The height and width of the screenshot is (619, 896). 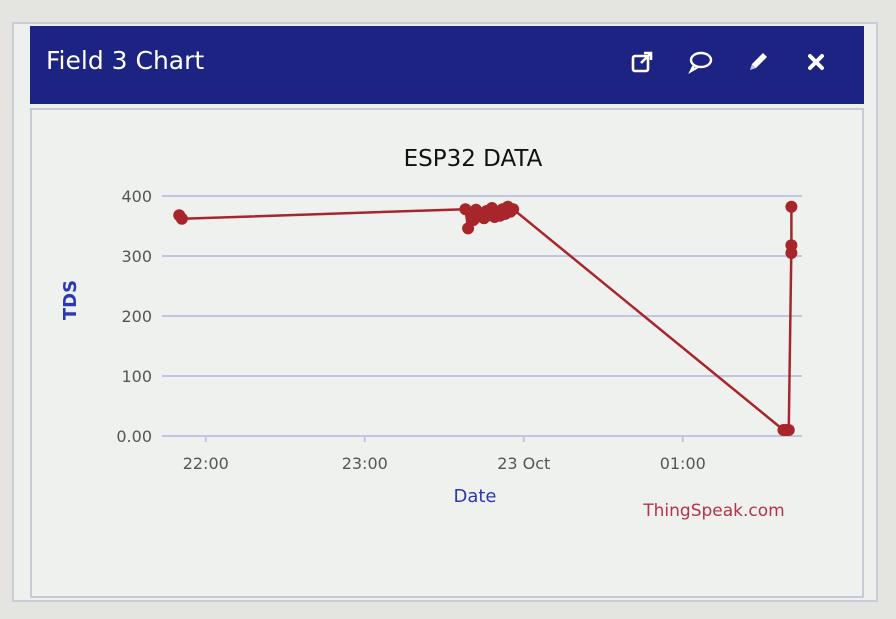 I want to click on close-icon, so click(x=816, y=62).